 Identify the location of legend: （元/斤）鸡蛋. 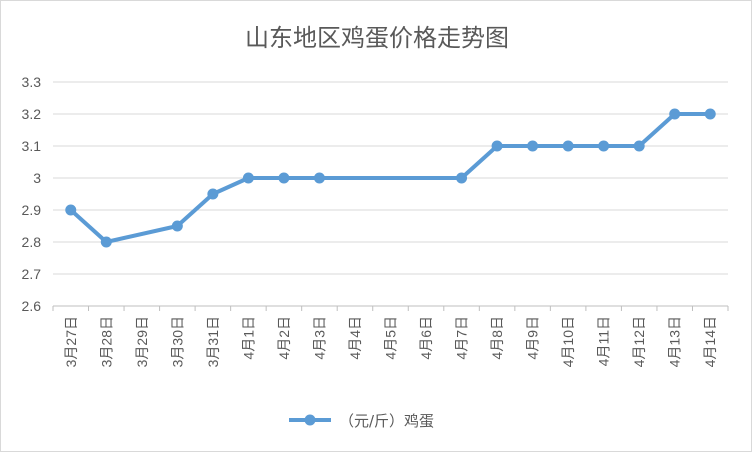
(361, 421).